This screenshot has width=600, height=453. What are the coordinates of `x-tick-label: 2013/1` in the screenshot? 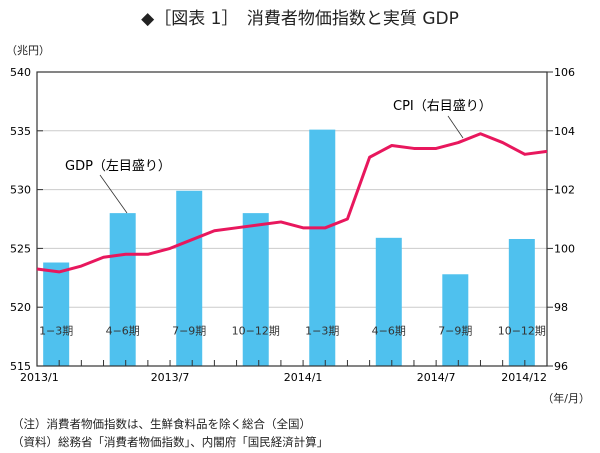 It's located at (39, 377).